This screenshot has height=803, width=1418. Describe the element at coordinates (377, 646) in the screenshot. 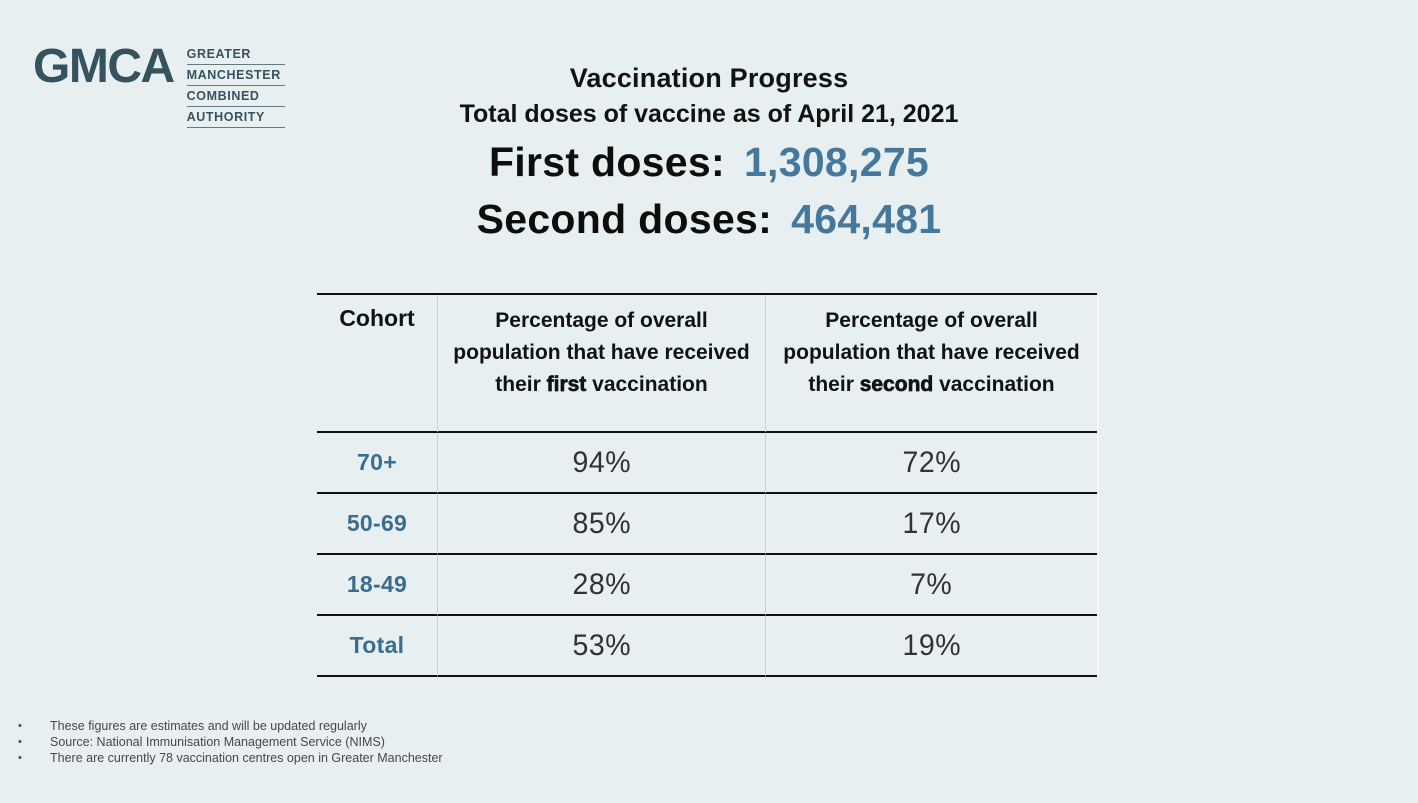

I see `table-row-total-cohort: Total` at that location.